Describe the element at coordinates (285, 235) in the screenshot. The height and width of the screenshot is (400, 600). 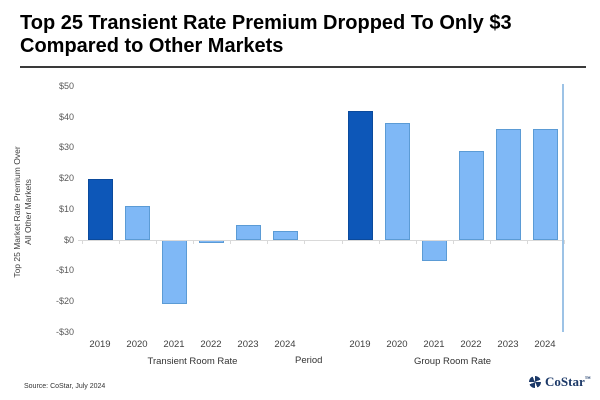
I see `bar-transient-2024` at that location.